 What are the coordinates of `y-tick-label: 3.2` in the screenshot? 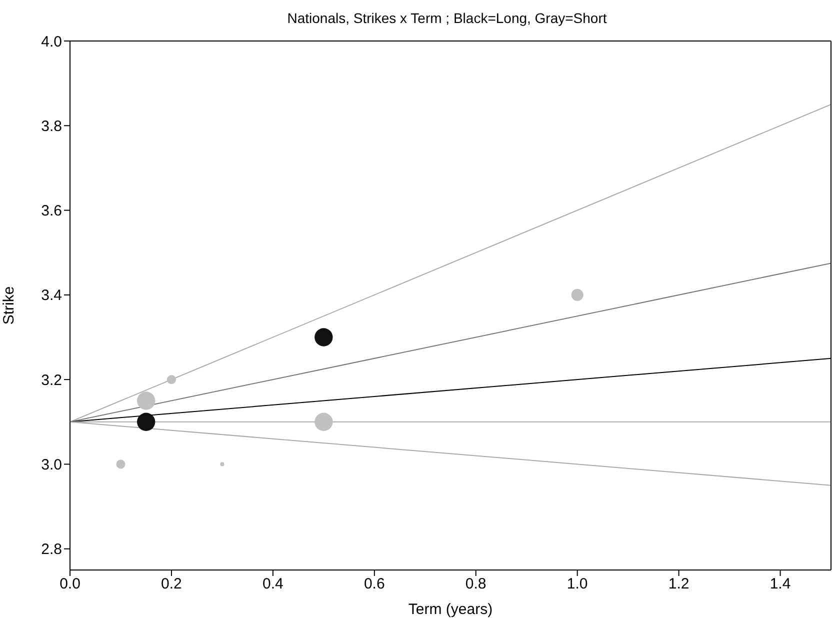 It's located at (51, 380).